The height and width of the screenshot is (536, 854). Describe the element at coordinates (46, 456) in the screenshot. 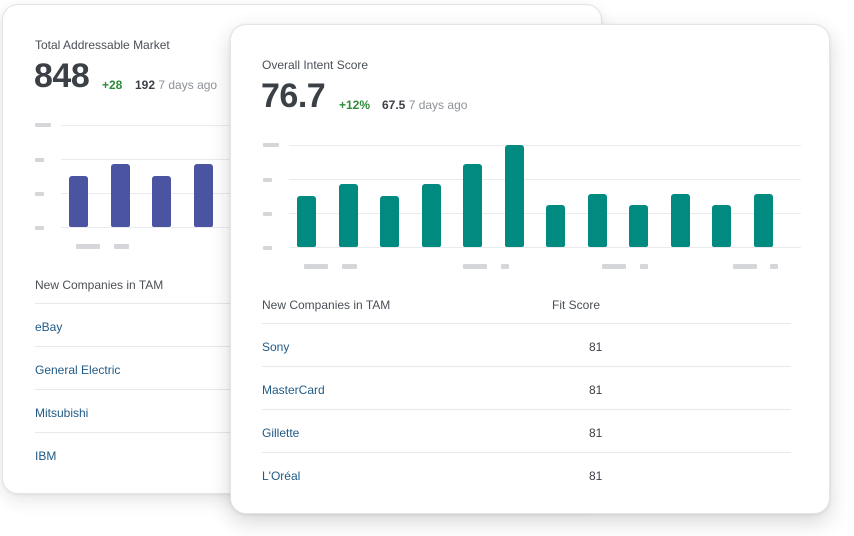

I see `company-link: IBM` at that location.